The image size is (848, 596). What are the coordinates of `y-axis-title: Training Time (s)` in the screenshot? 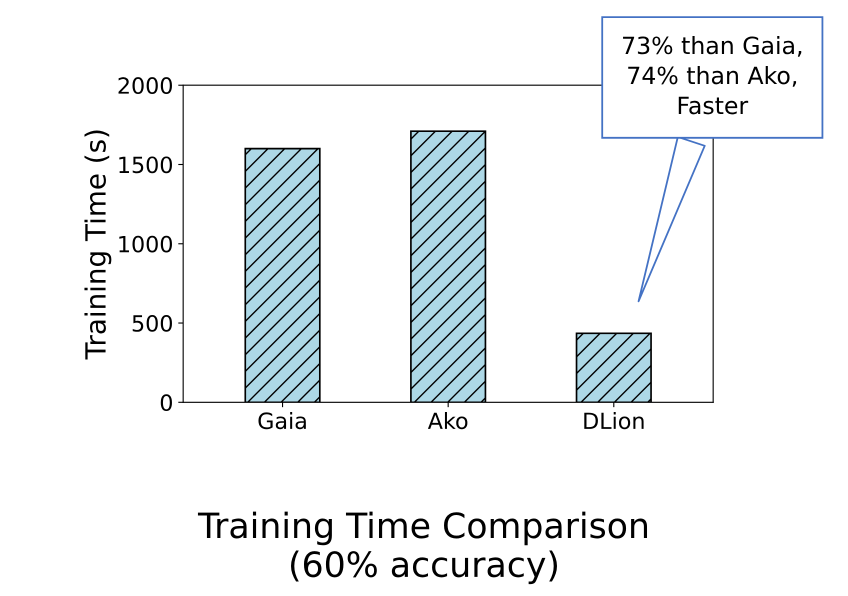 It's located at (98, 245).